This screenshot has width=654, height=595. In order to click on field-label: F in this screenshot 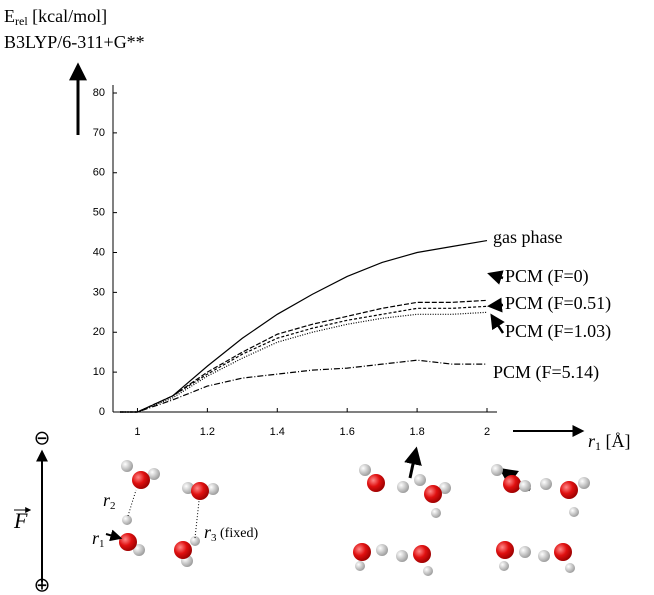, I will do `click(20, 520)`.